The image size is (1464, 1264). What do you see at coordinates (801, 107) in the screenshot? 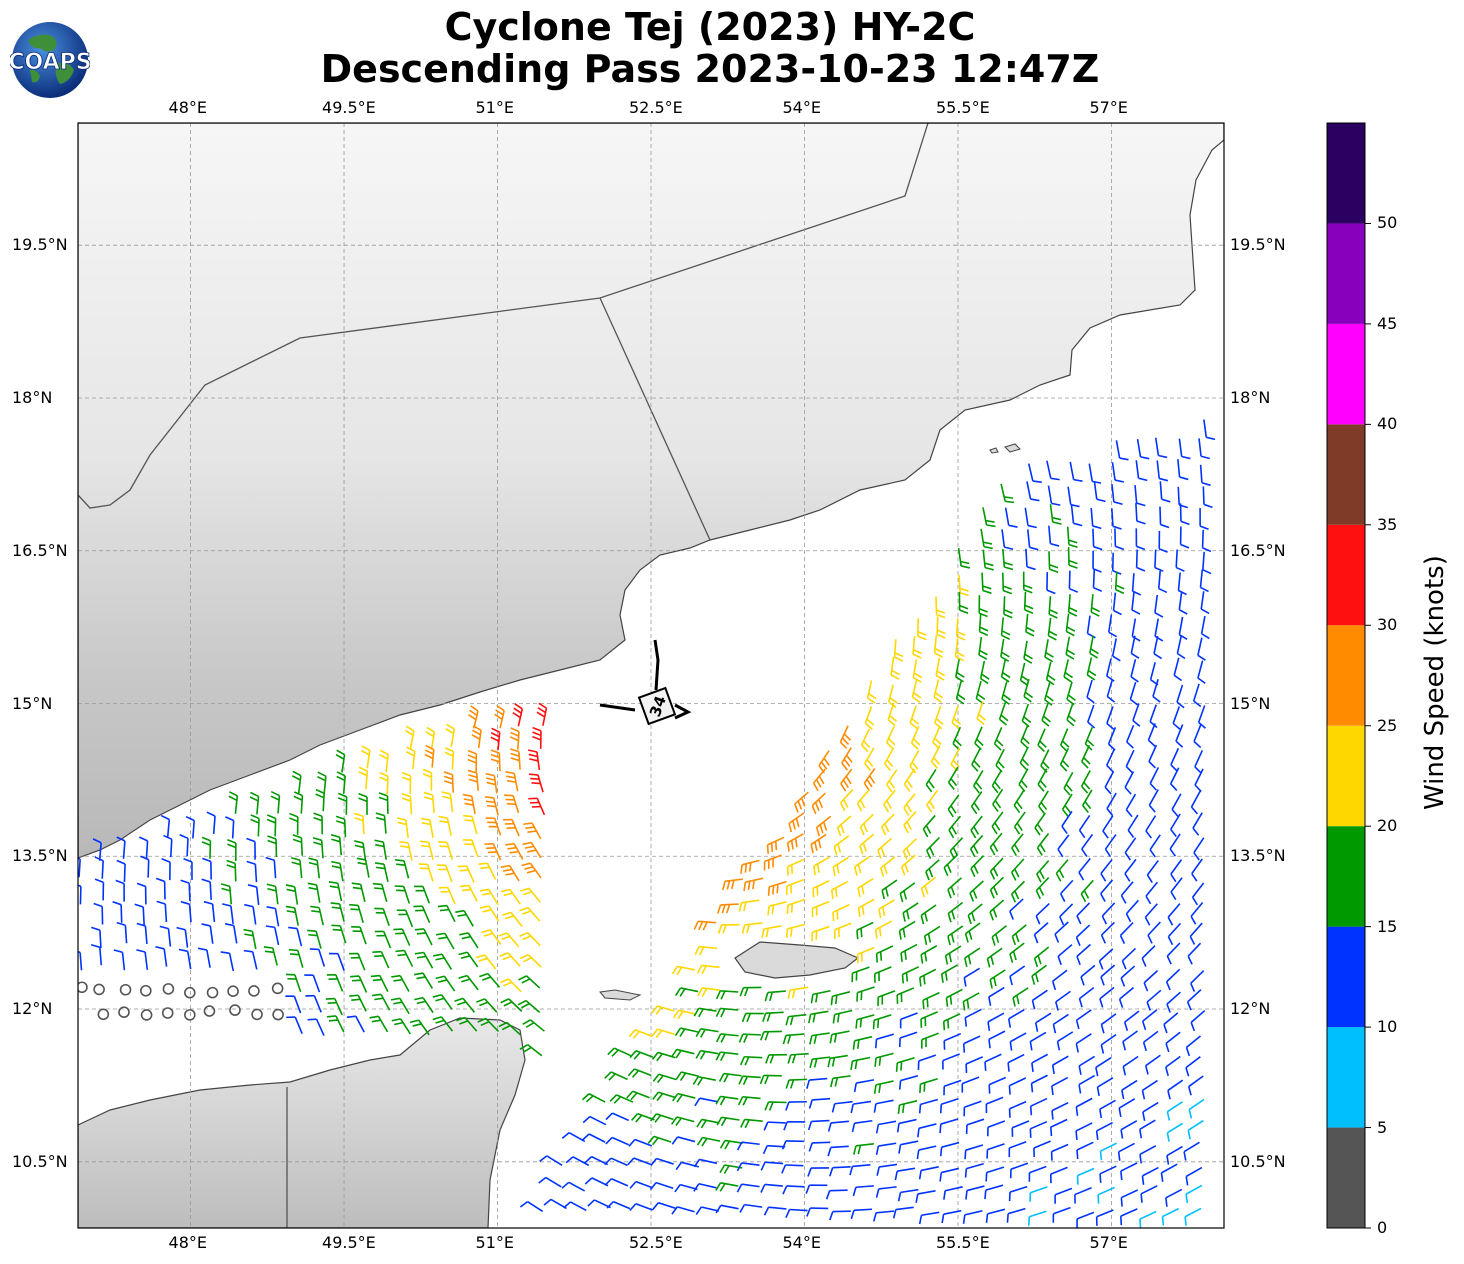
I see `lon-label: 54°E` at bounding box center [801, 107].